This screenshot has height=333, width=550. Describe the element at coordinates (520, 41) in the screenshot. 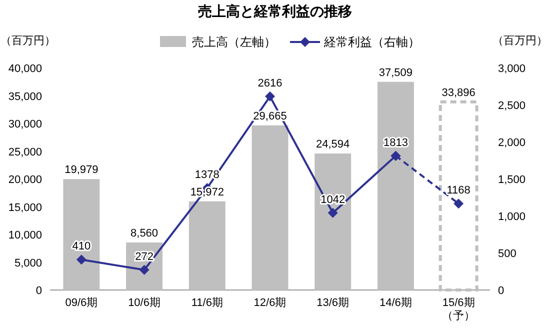

I see `y2-axis-title: （百万円）` at that location.